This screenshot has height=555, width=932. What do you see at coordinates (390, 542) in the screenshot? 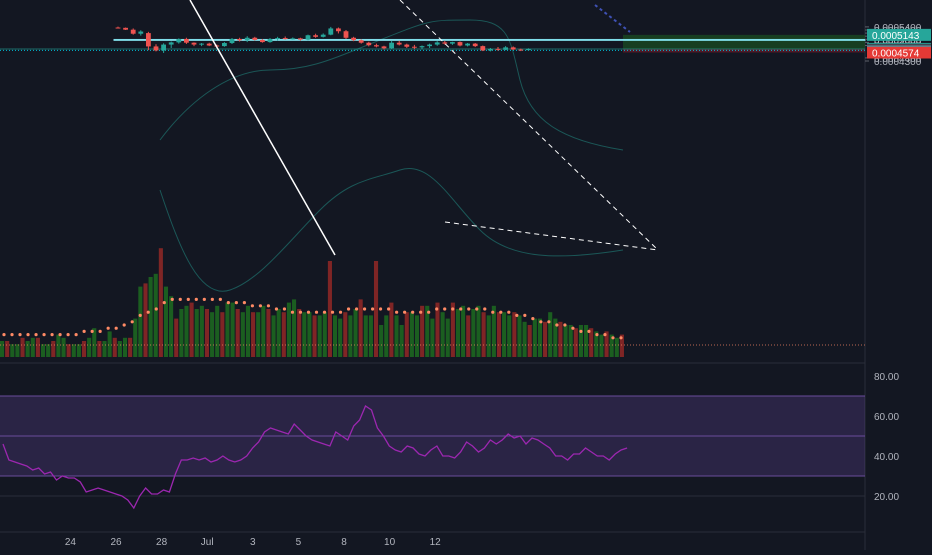
I see `time-tick-label: 10` at bounding box center [390, 542].